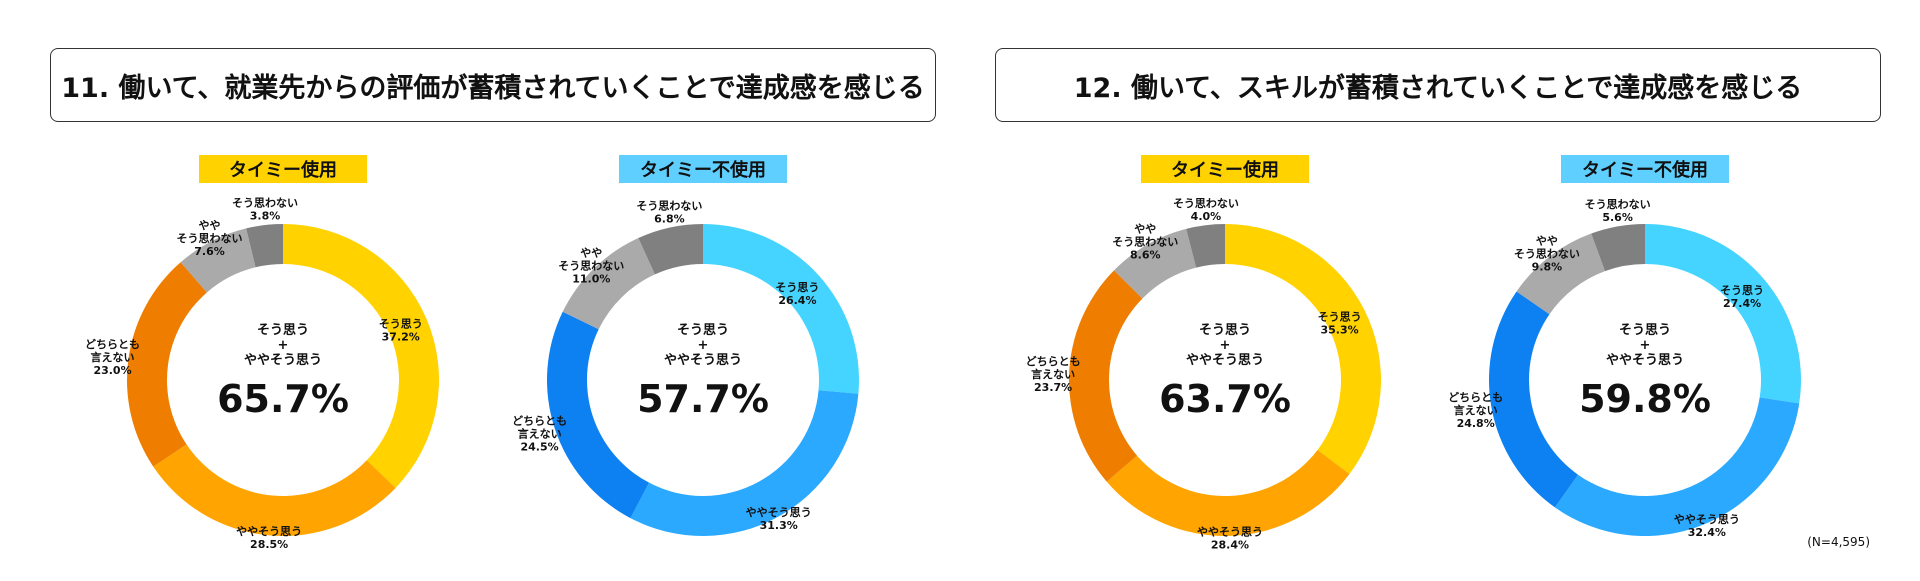 The image size is (1920, 581). Describe the element at coordinates (1645, 399) in the screenshot. I see `chart-4-center-value: 59.8%` at that location.